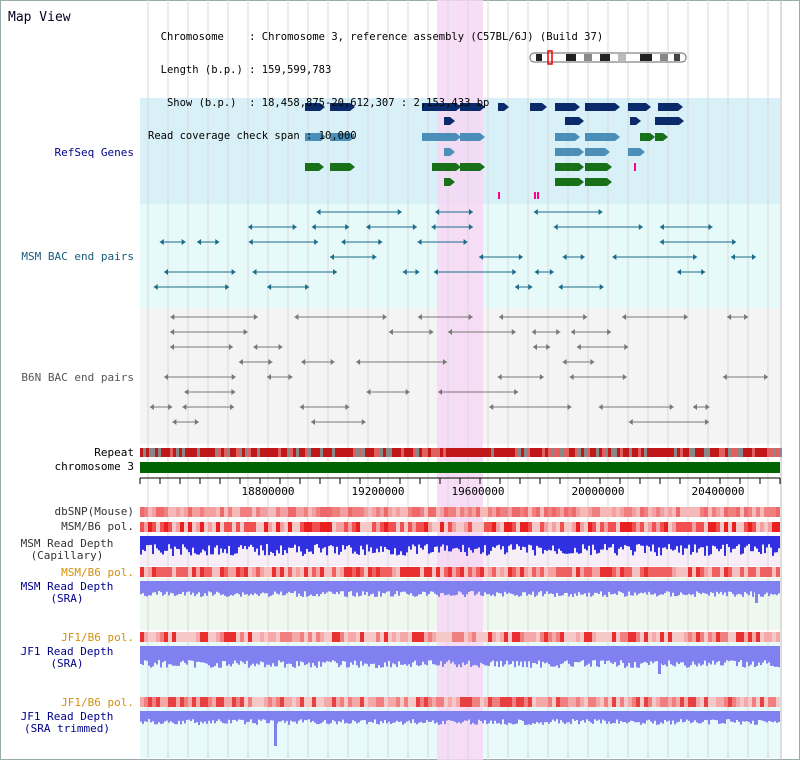 This screenshot has height=760, width=800. Describe the element at coordinates (94, 152) in the screenshot. I see `track-label-refseq: RefSeq Genes` at that location.